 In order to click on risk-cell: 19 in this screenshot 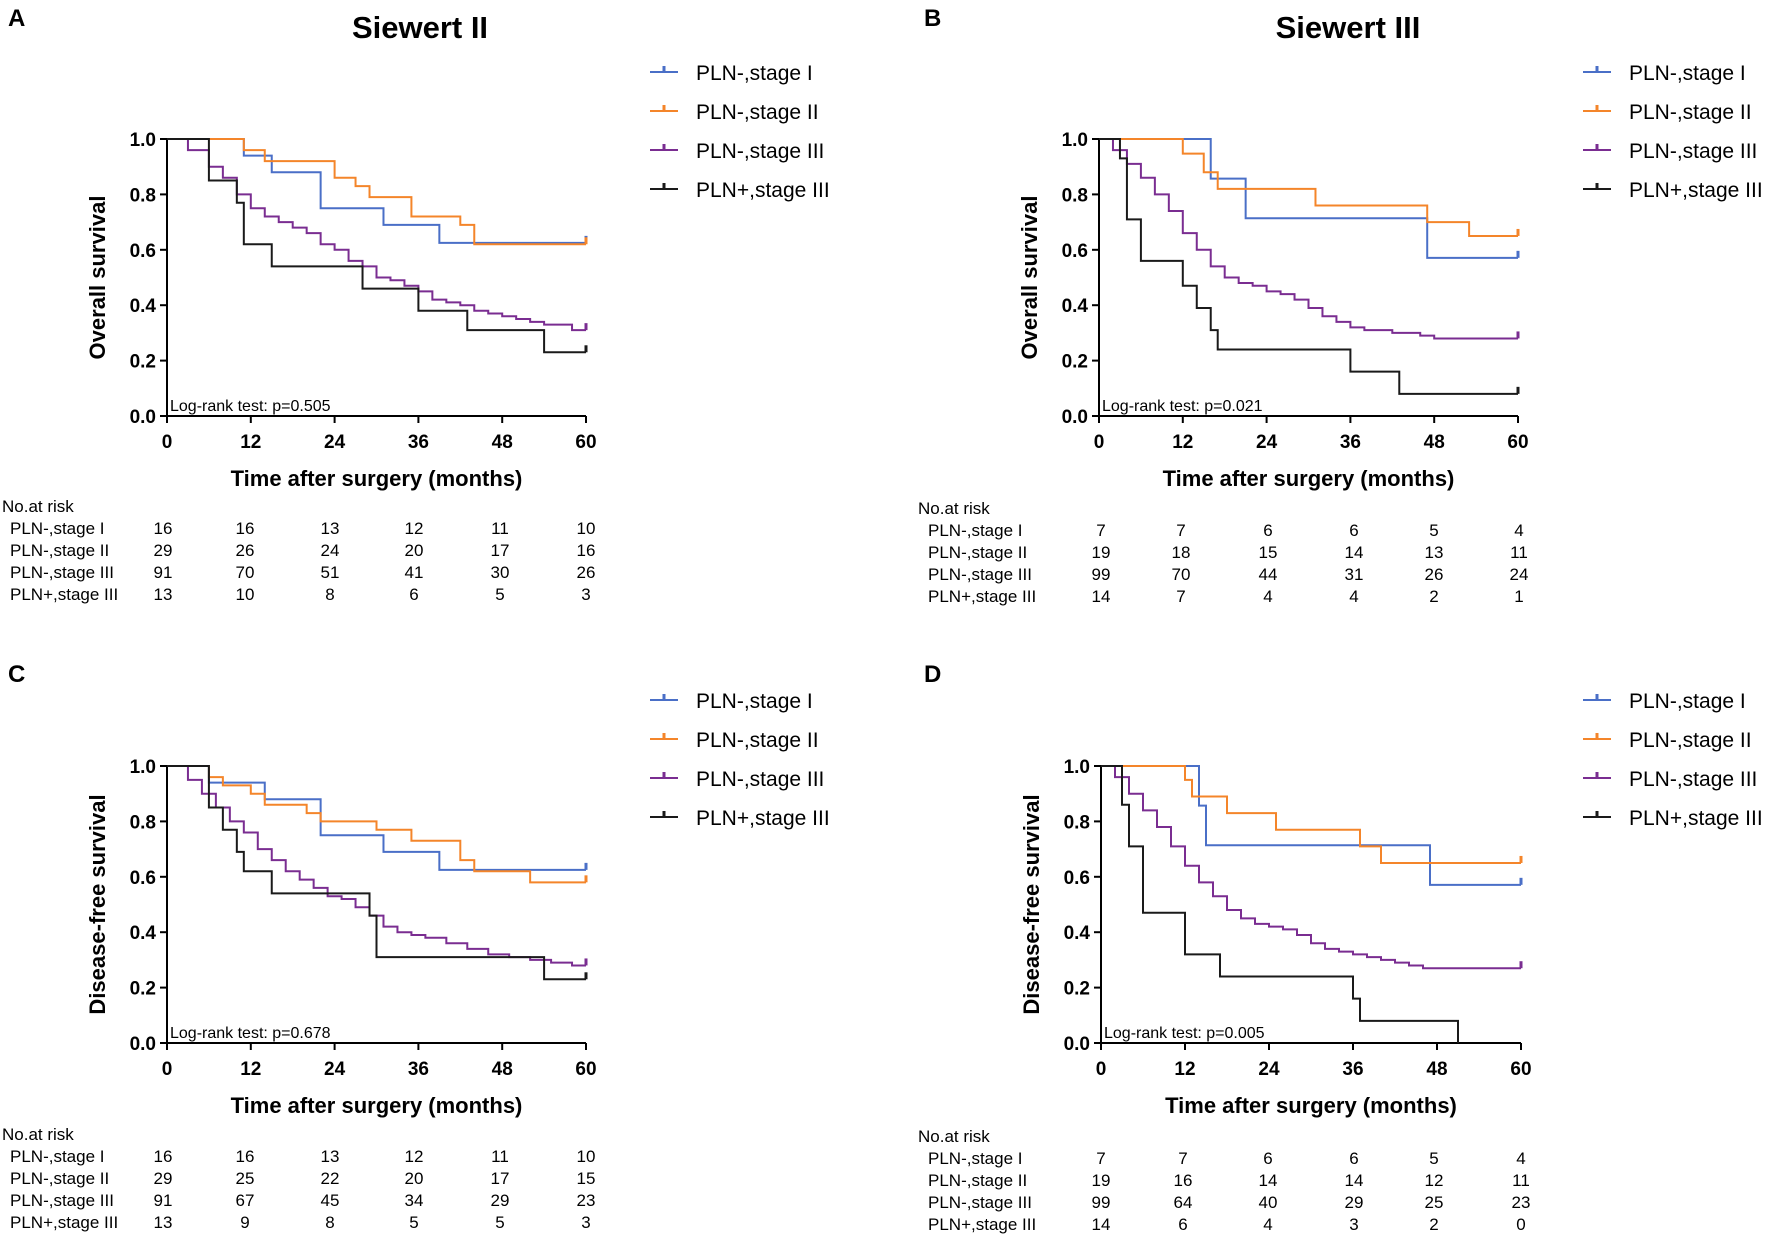, I will do `click(1101, 552)`.